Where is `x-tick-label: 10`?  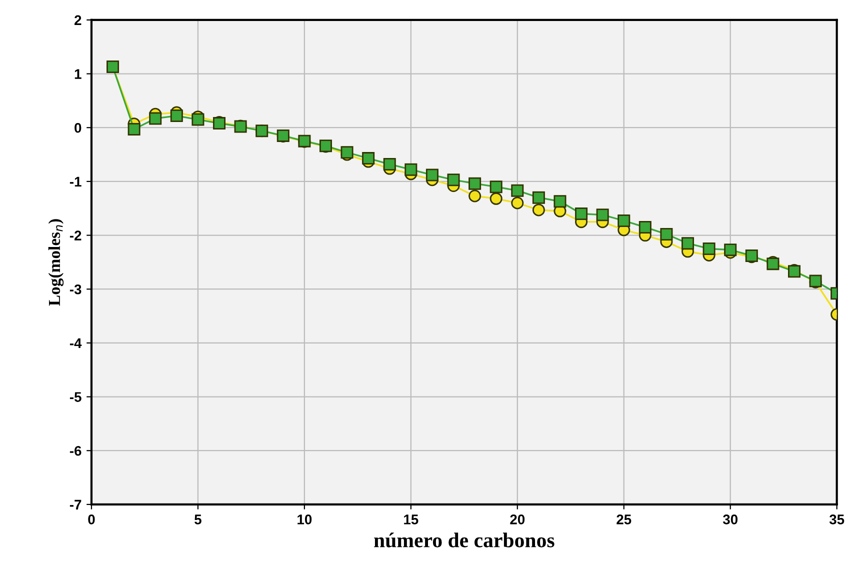
x-tick-label: 10 is located at coordinates (305, 519).